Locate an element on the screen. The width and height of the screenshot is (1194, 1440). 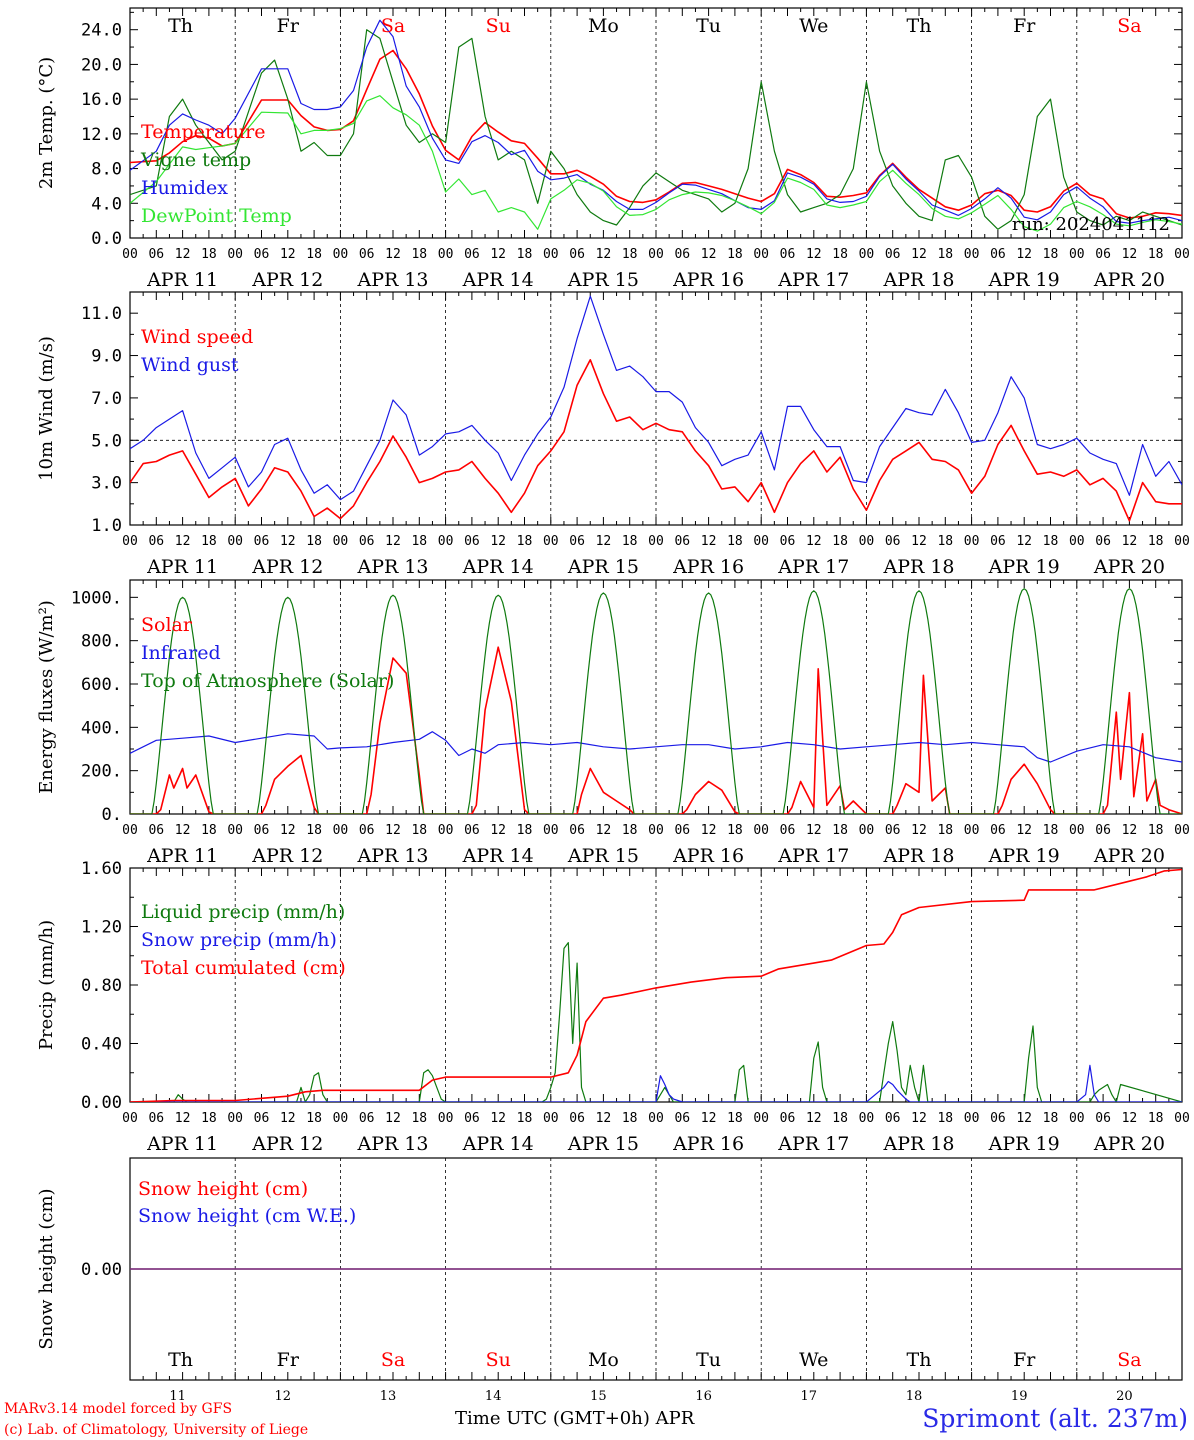
date-label: APR 16 is located at coordinates (708, 856).